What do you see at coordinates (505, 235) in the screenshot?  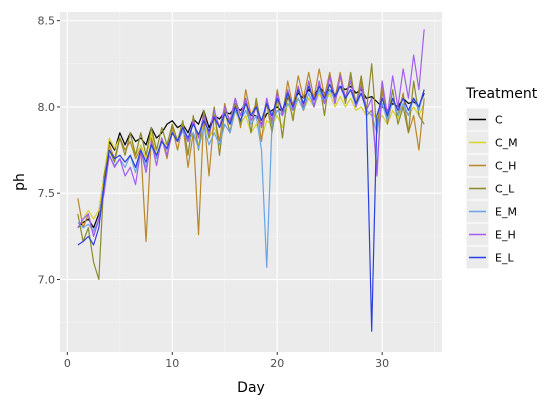 I see `legend-label: E_H` at bounding box center [505, 235].